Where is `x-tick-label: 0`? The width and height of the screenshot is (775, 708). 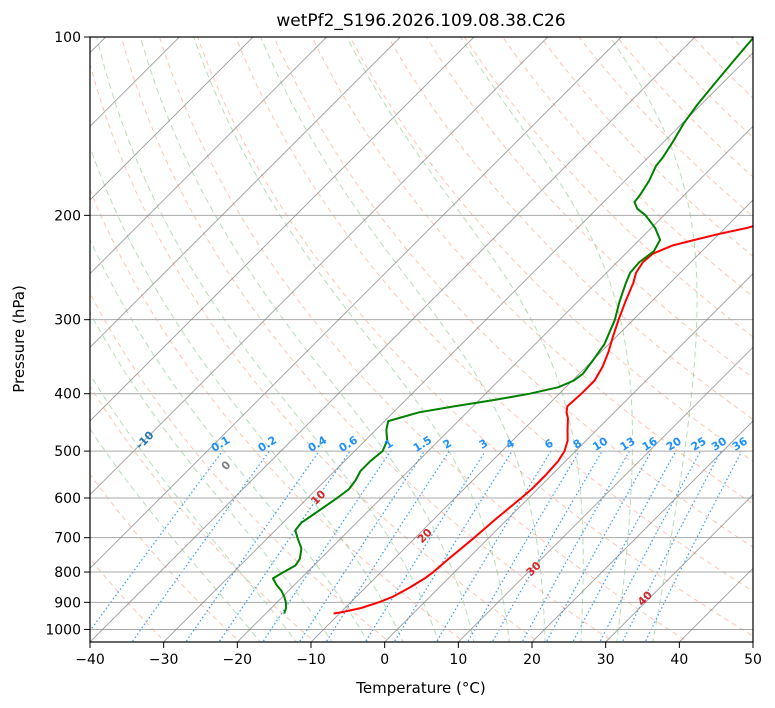 x-tick-label: 0 is located at coordinates (384, 660).